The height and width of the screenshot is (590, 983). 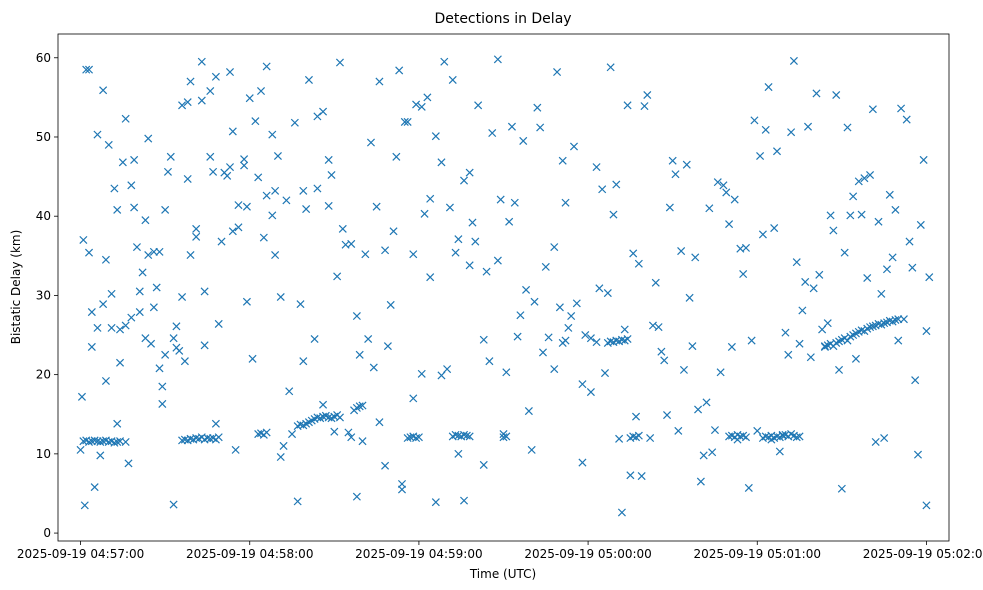 What do you see at coordinates (47, 533) in the screenshot?
I see `y-tick-label: 0` at bounding box center [47, 533].